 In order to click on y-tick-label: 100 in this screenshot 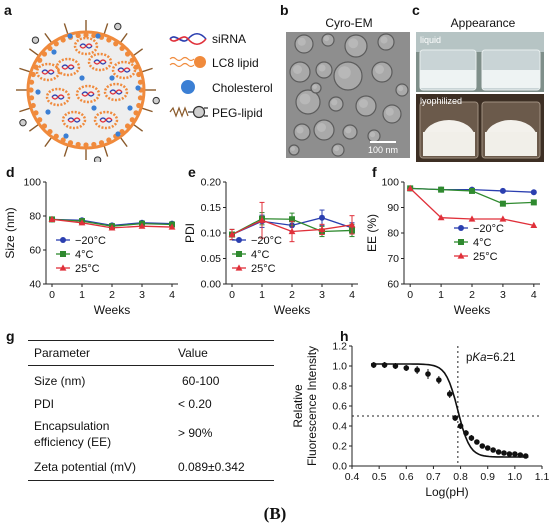, I will do `click(32, 183)`.